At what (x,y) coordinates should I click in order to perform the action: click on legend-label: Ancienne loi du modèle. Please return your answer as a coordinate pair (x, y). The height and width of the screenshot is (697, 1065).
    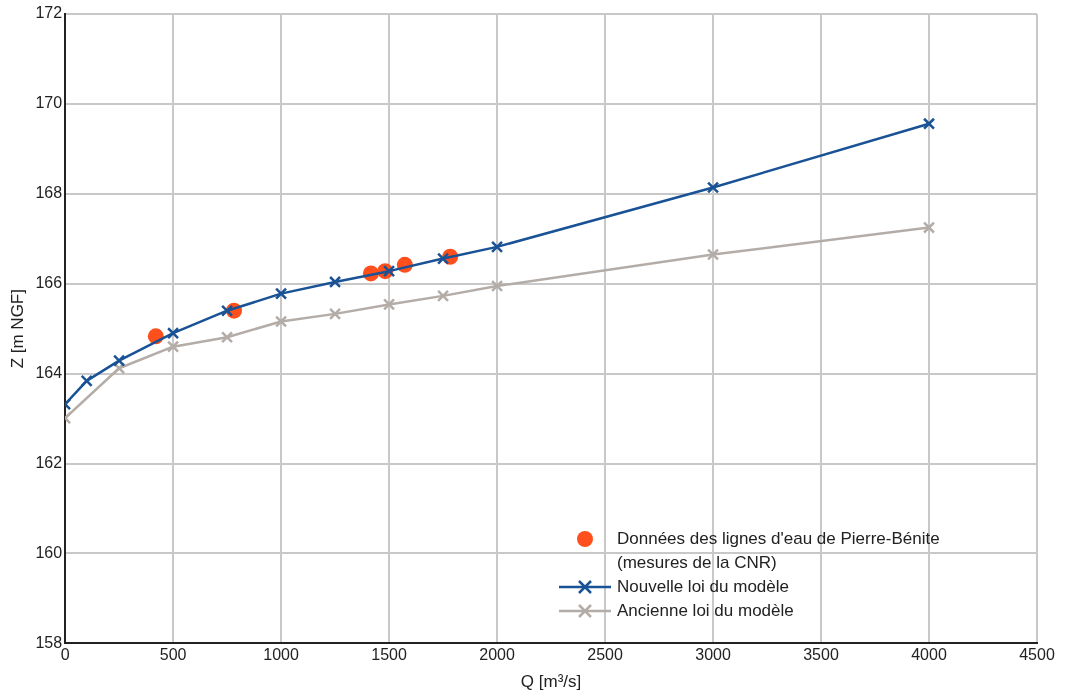
    Looking at the image, I should click on (706, 611).